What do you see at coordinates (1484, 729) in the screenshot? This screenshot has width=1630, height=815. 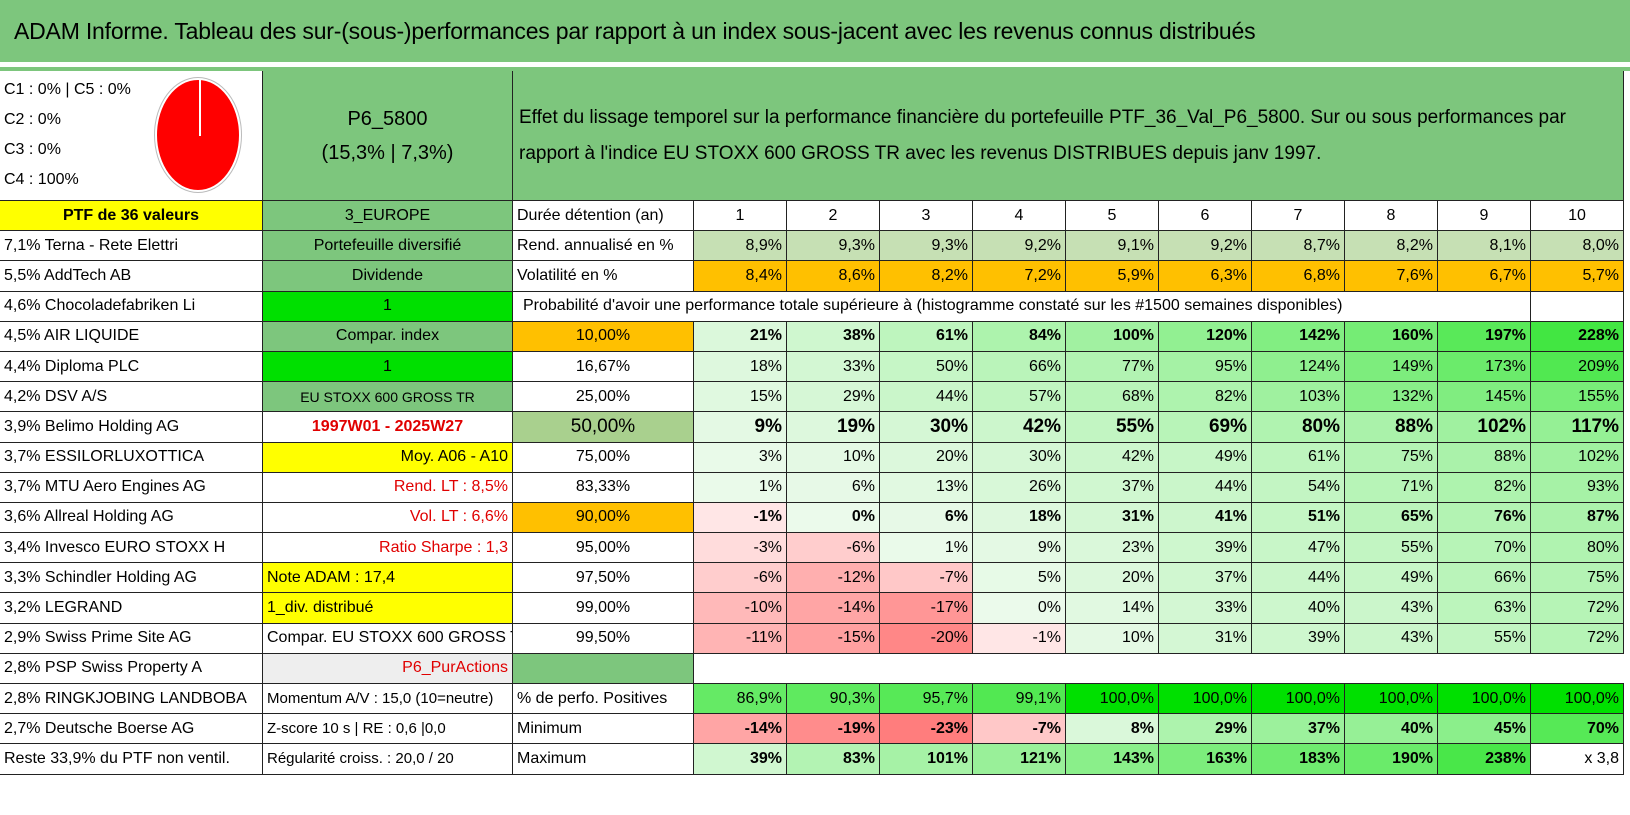 I see `minimum-value: 45%` at bounding box center [1484, 729].